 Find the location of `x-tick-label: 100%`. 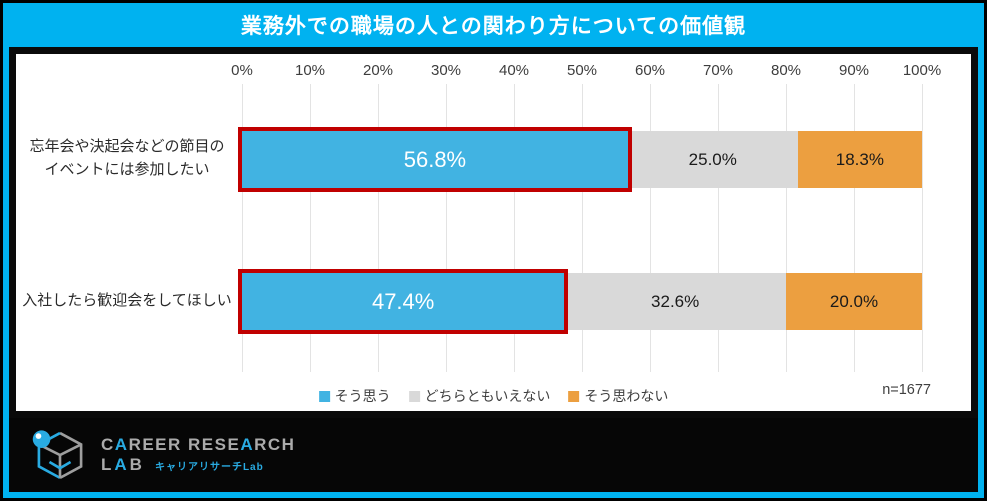

x-tick-label: 100% is located at coordinates (922, 70).